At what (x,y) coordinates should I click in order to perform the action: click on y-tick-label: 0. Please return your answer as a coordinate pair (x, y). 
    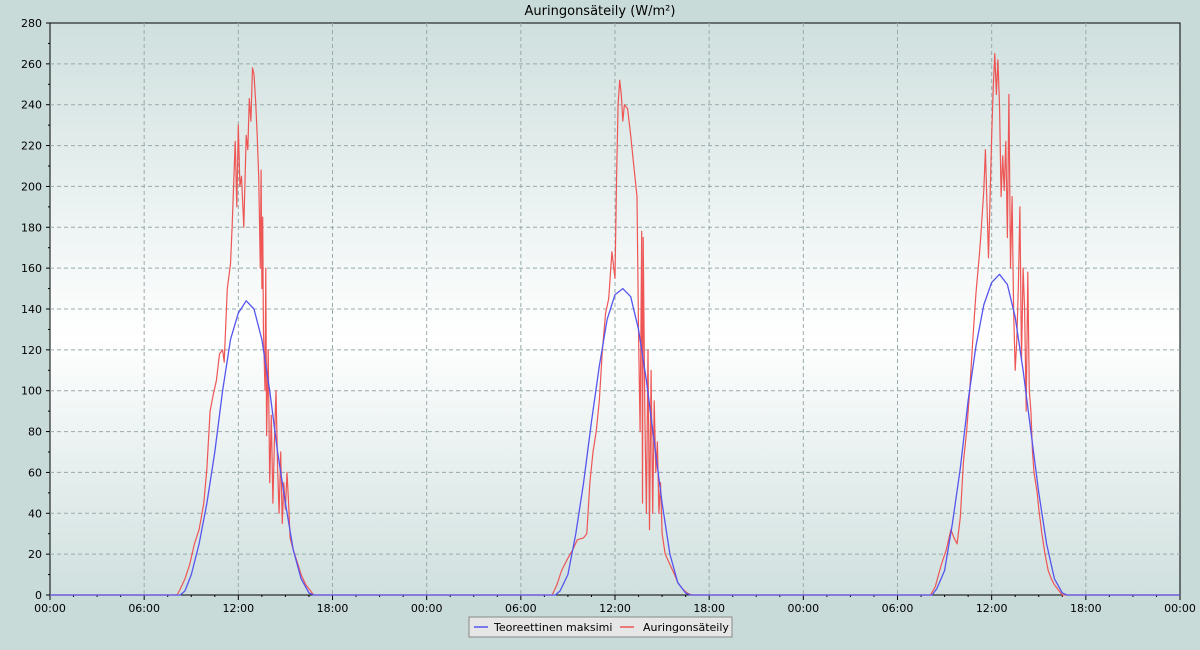
    Looking at the image, I should click on (38, 595).